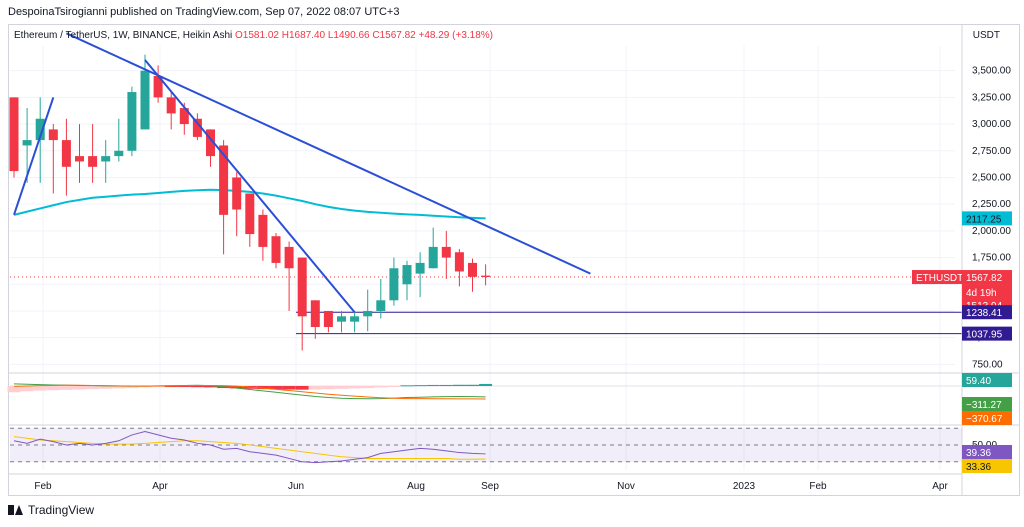 The image size is (1024, 527). I want to click on rsi-line, so click(249, 447).